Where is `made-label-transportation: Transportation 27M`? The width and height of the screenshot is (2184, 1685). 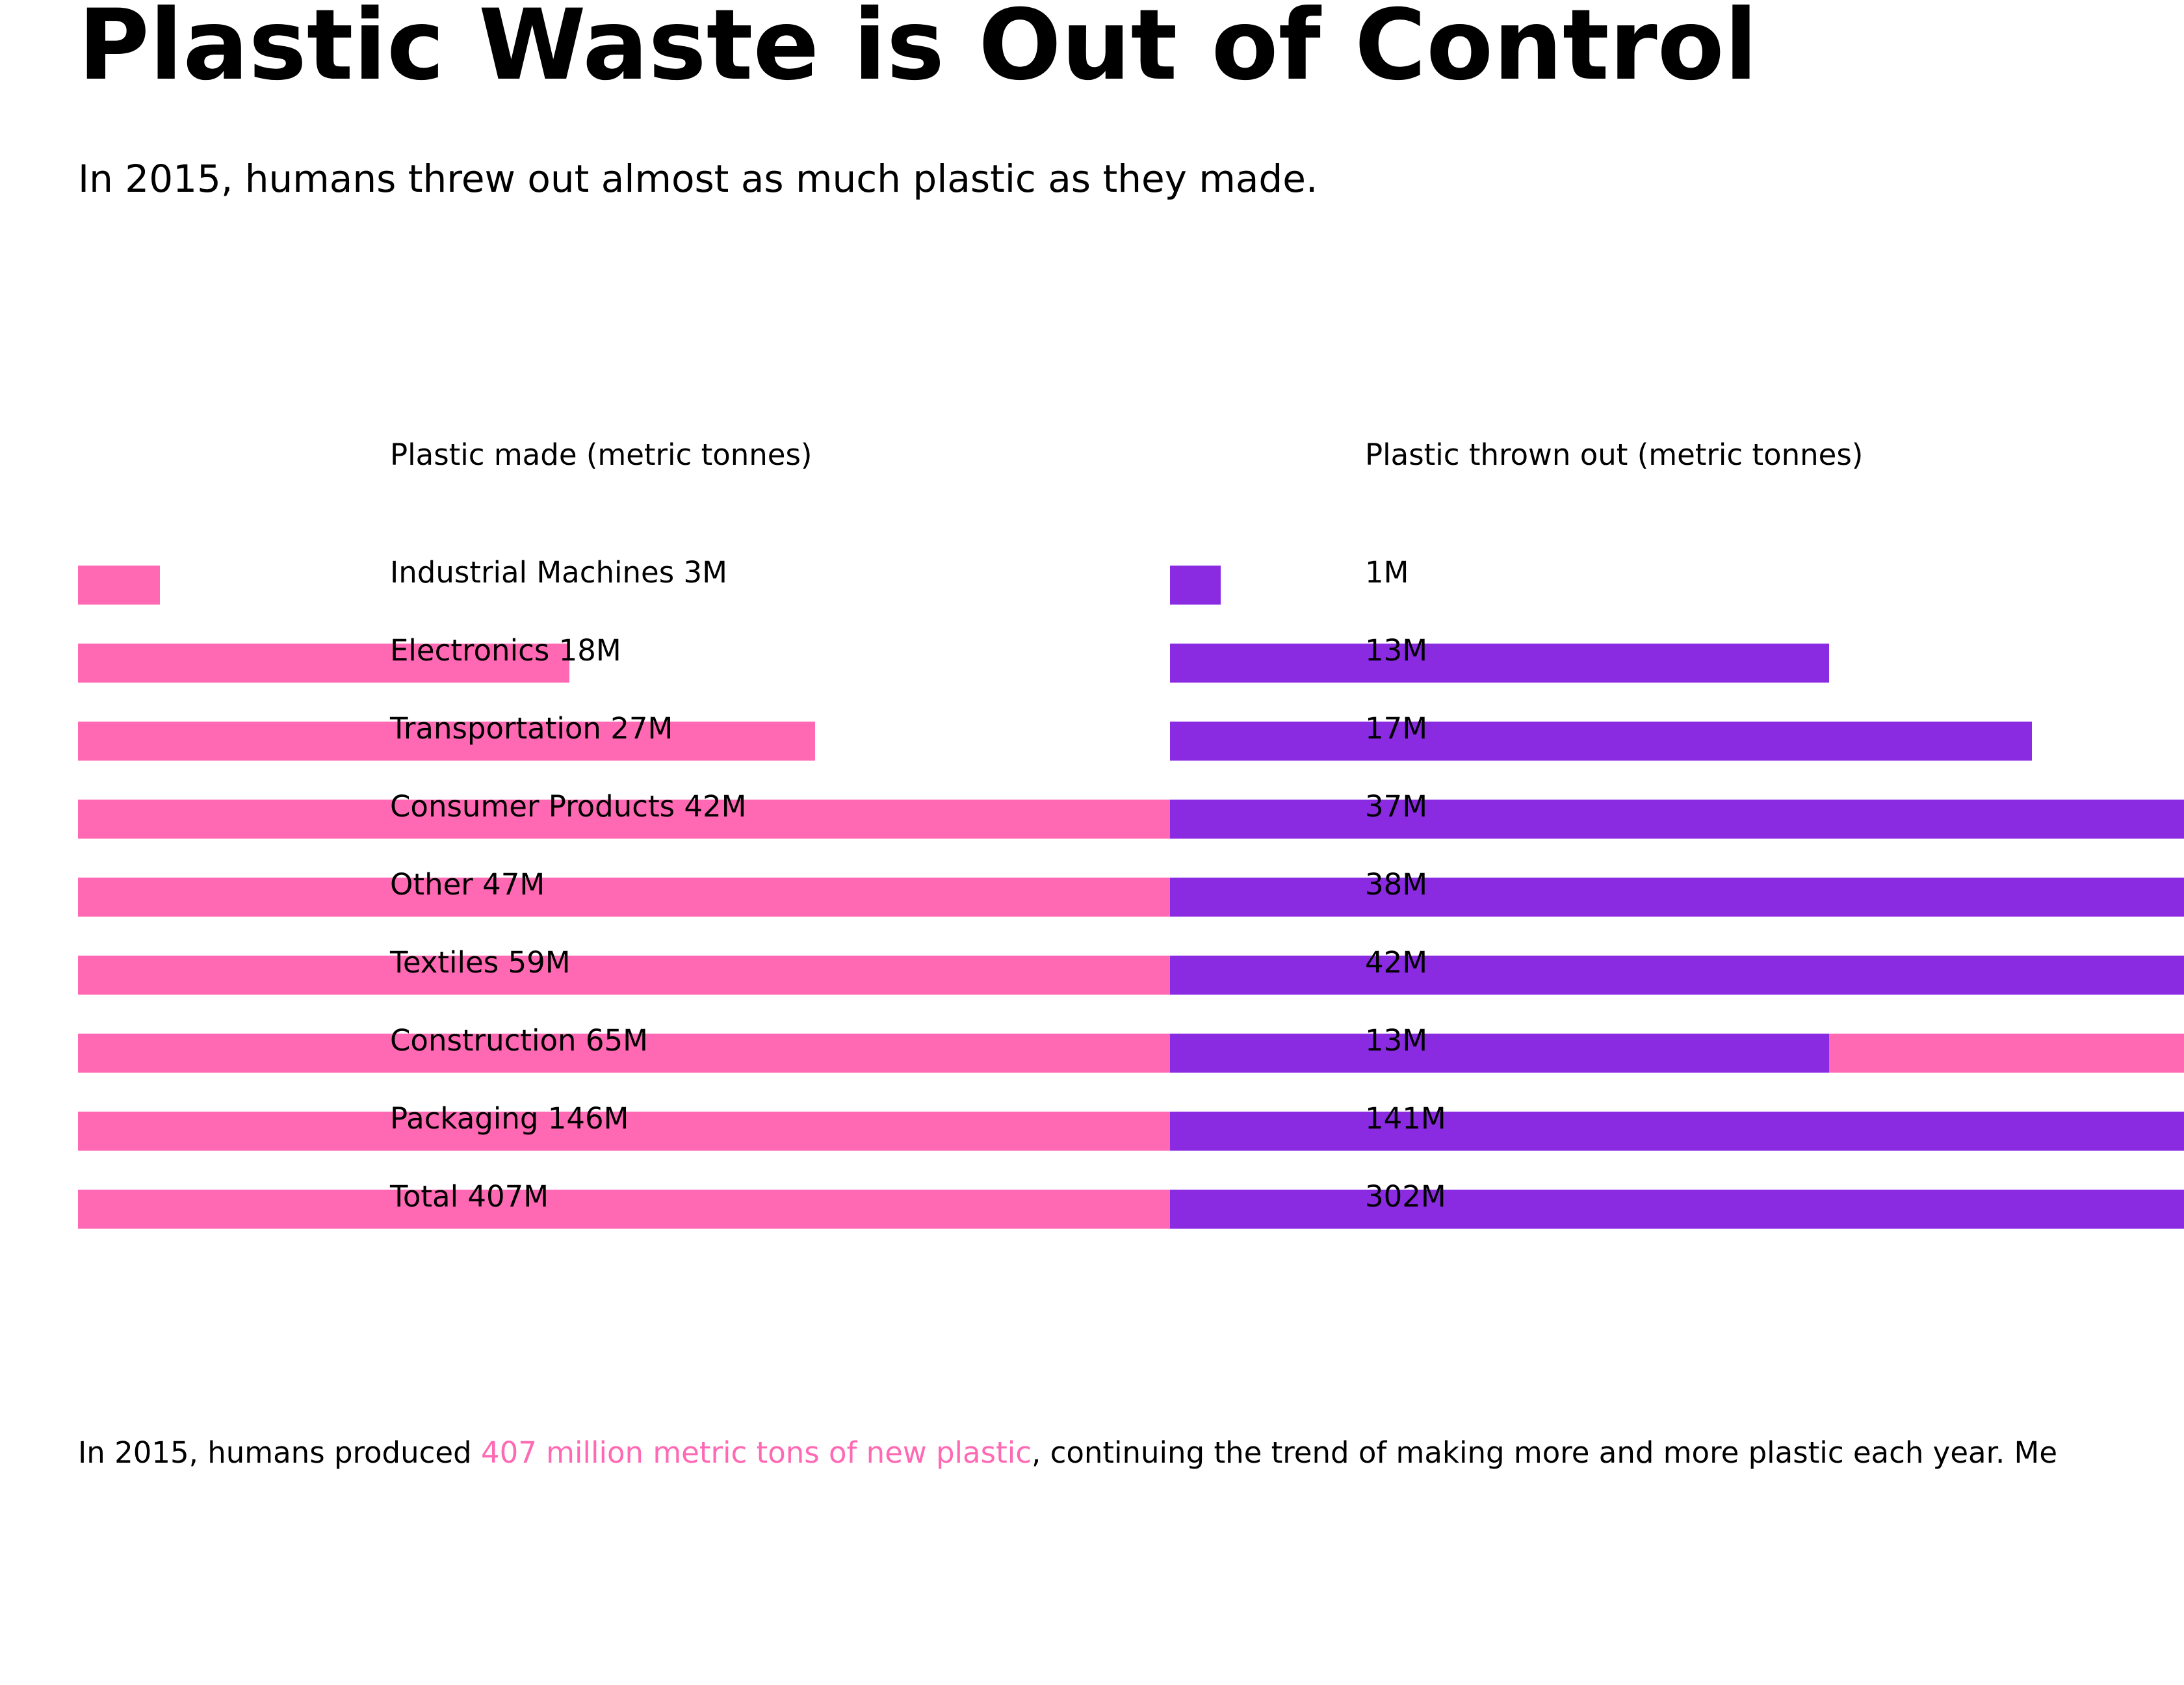
made-label-transportation: Transportation 27M is located at coordinates (531, 729).